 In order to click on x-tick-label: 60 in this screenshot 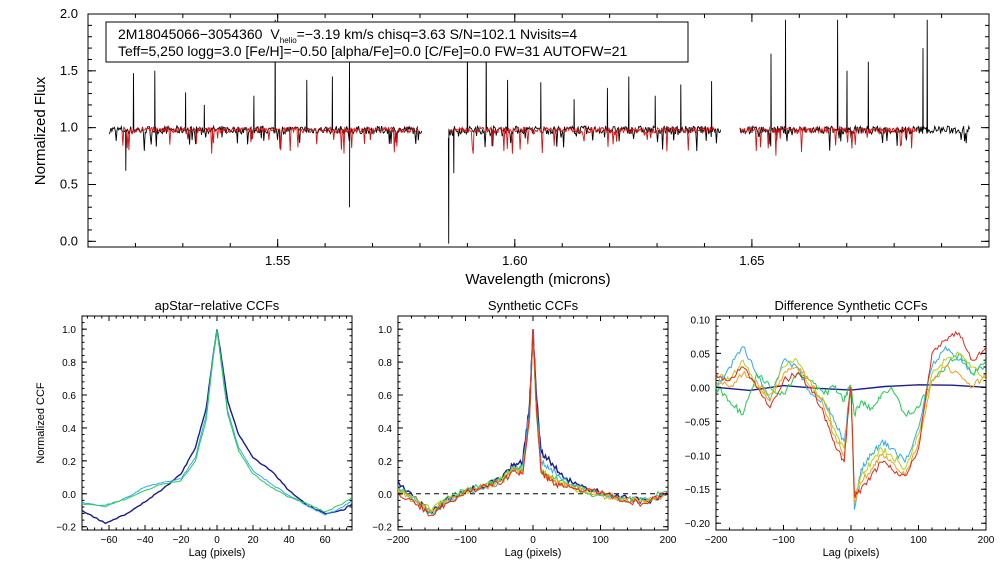, I will do `click(325, 540)`.